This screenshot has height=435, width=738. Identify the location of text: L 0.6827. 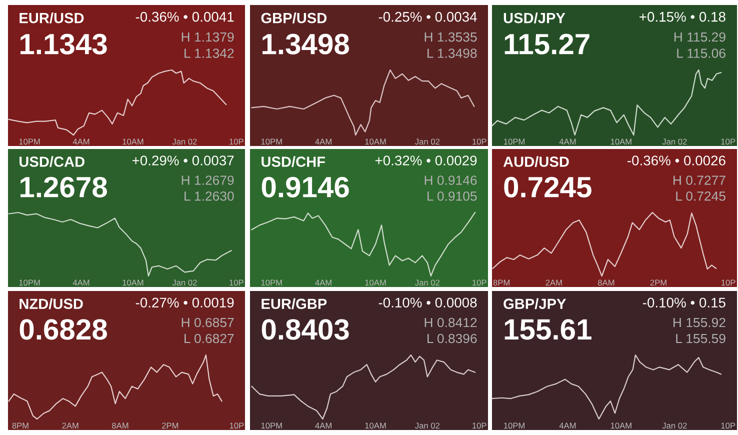
(209, 339).